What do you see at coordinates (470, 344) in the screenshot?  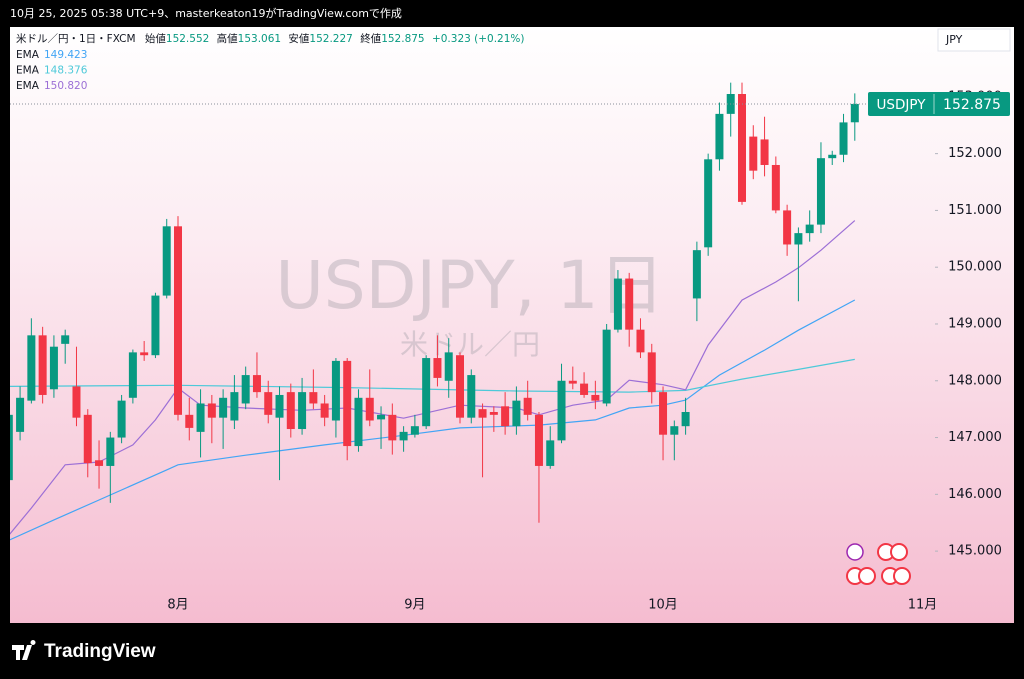 I see `watermark-subtitle: 米ドル／円` at bounding box center [470, 344].